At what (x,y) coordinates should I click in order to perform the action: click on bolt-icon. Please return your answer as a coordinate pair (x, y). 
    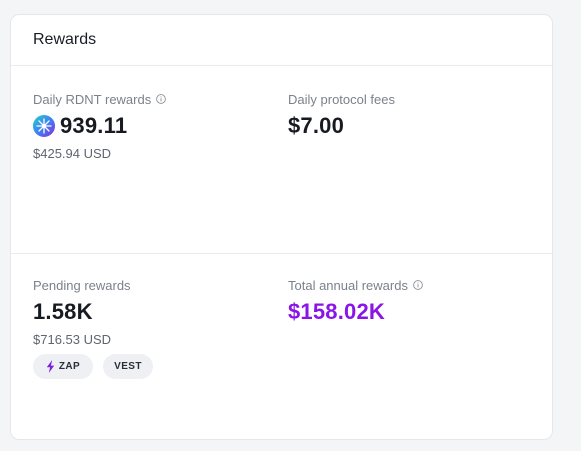
    Looking at the image, I should click on (50, 366).